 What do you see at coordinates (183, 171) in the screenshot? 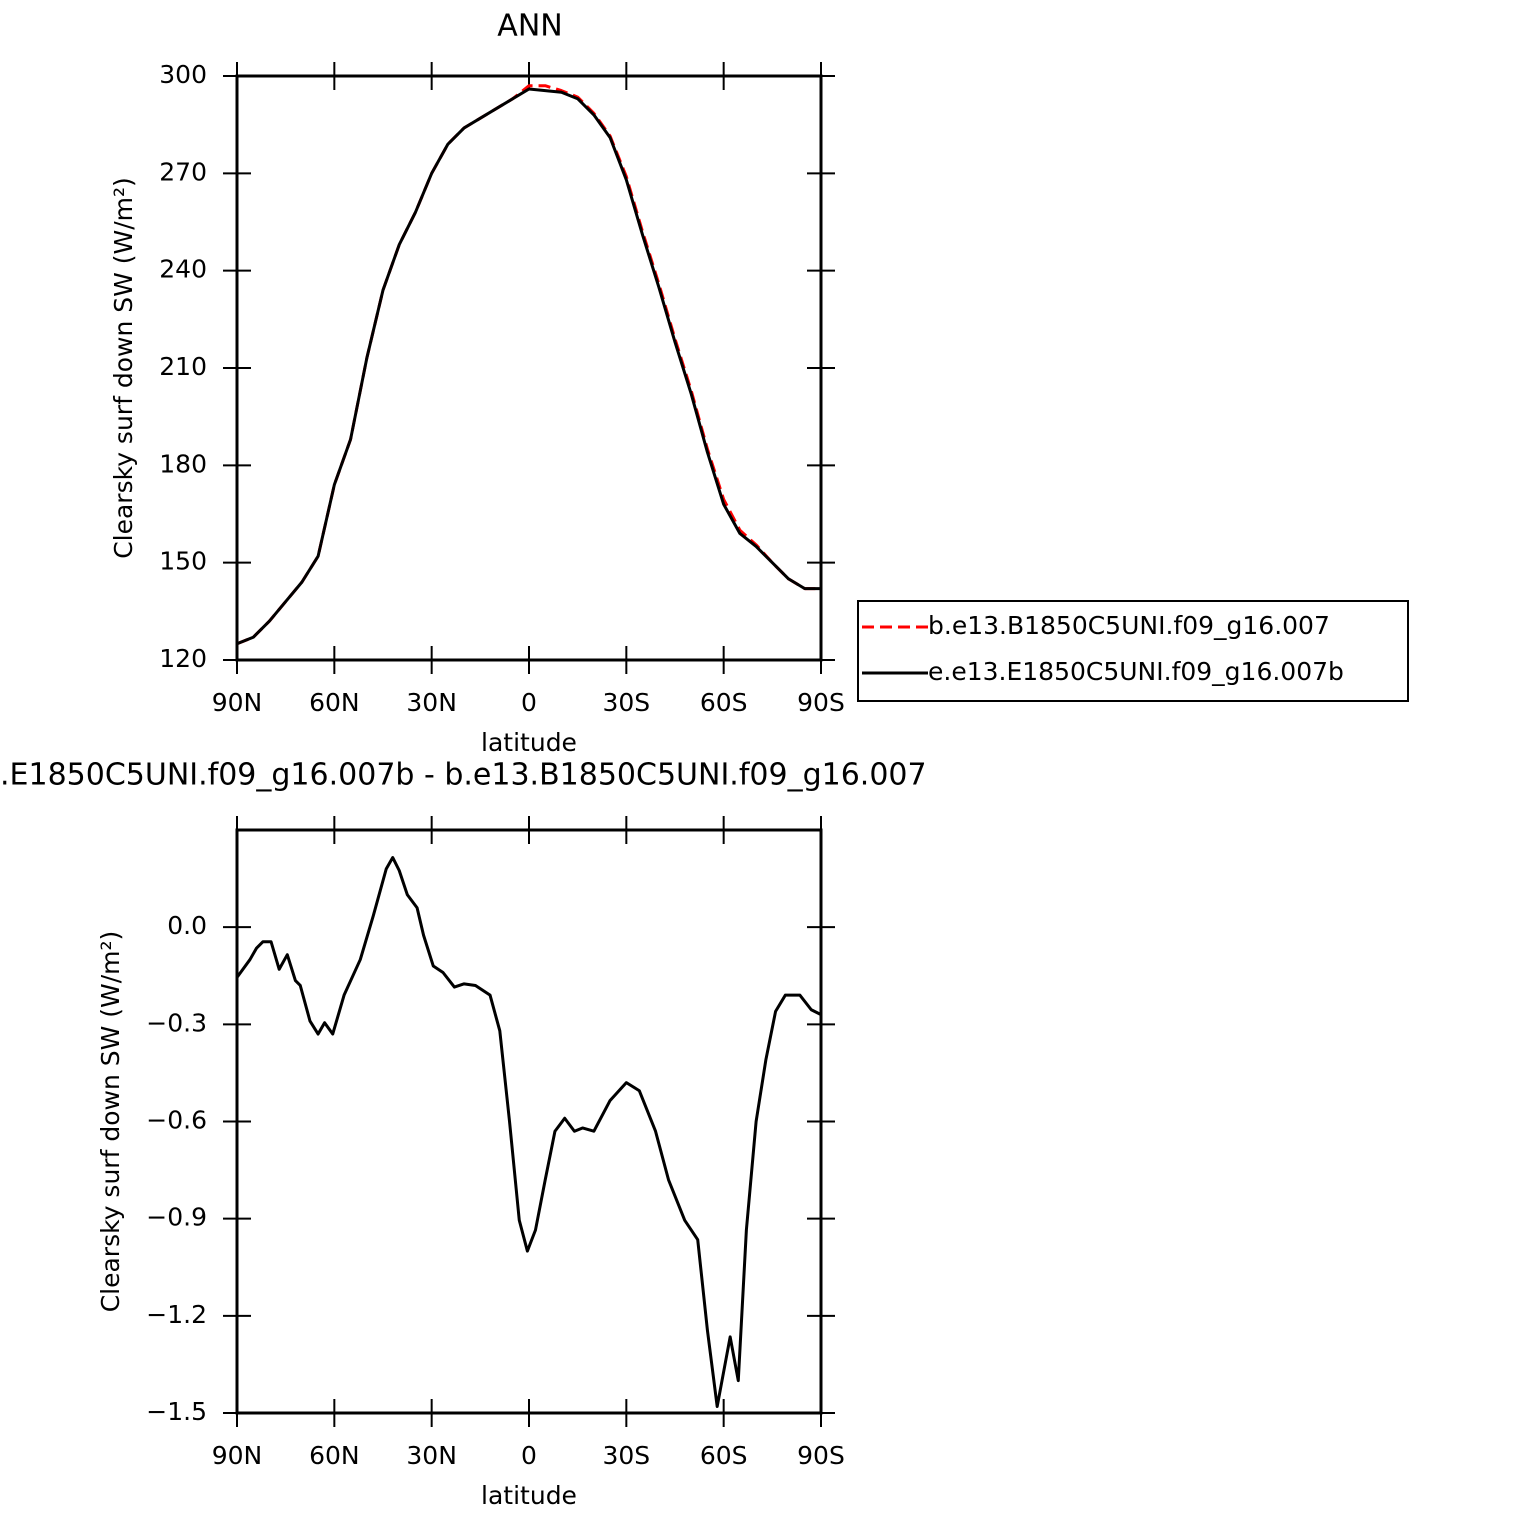
I see `y-tick-label: 270` at bounding box center [183, 171].